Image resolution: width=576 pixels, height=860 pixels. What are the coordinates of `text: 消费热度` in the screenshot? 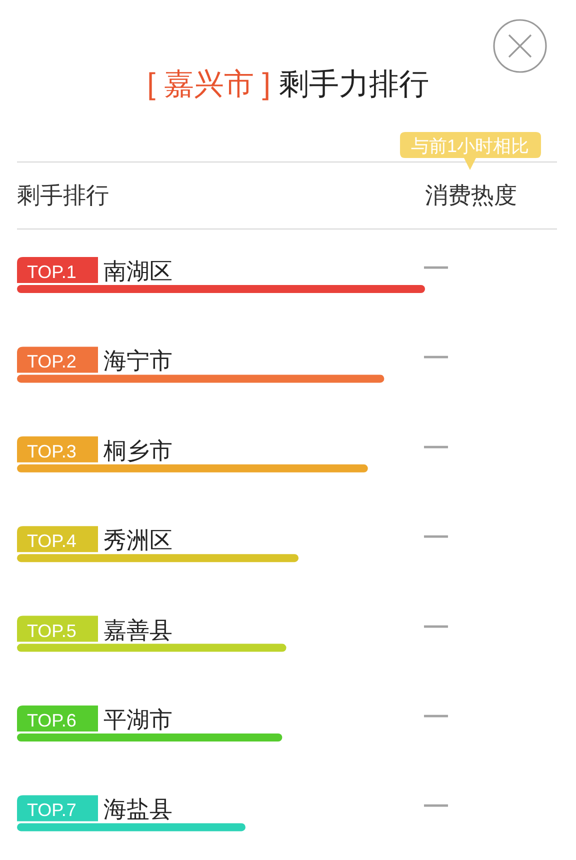 It's located at (471, 195).